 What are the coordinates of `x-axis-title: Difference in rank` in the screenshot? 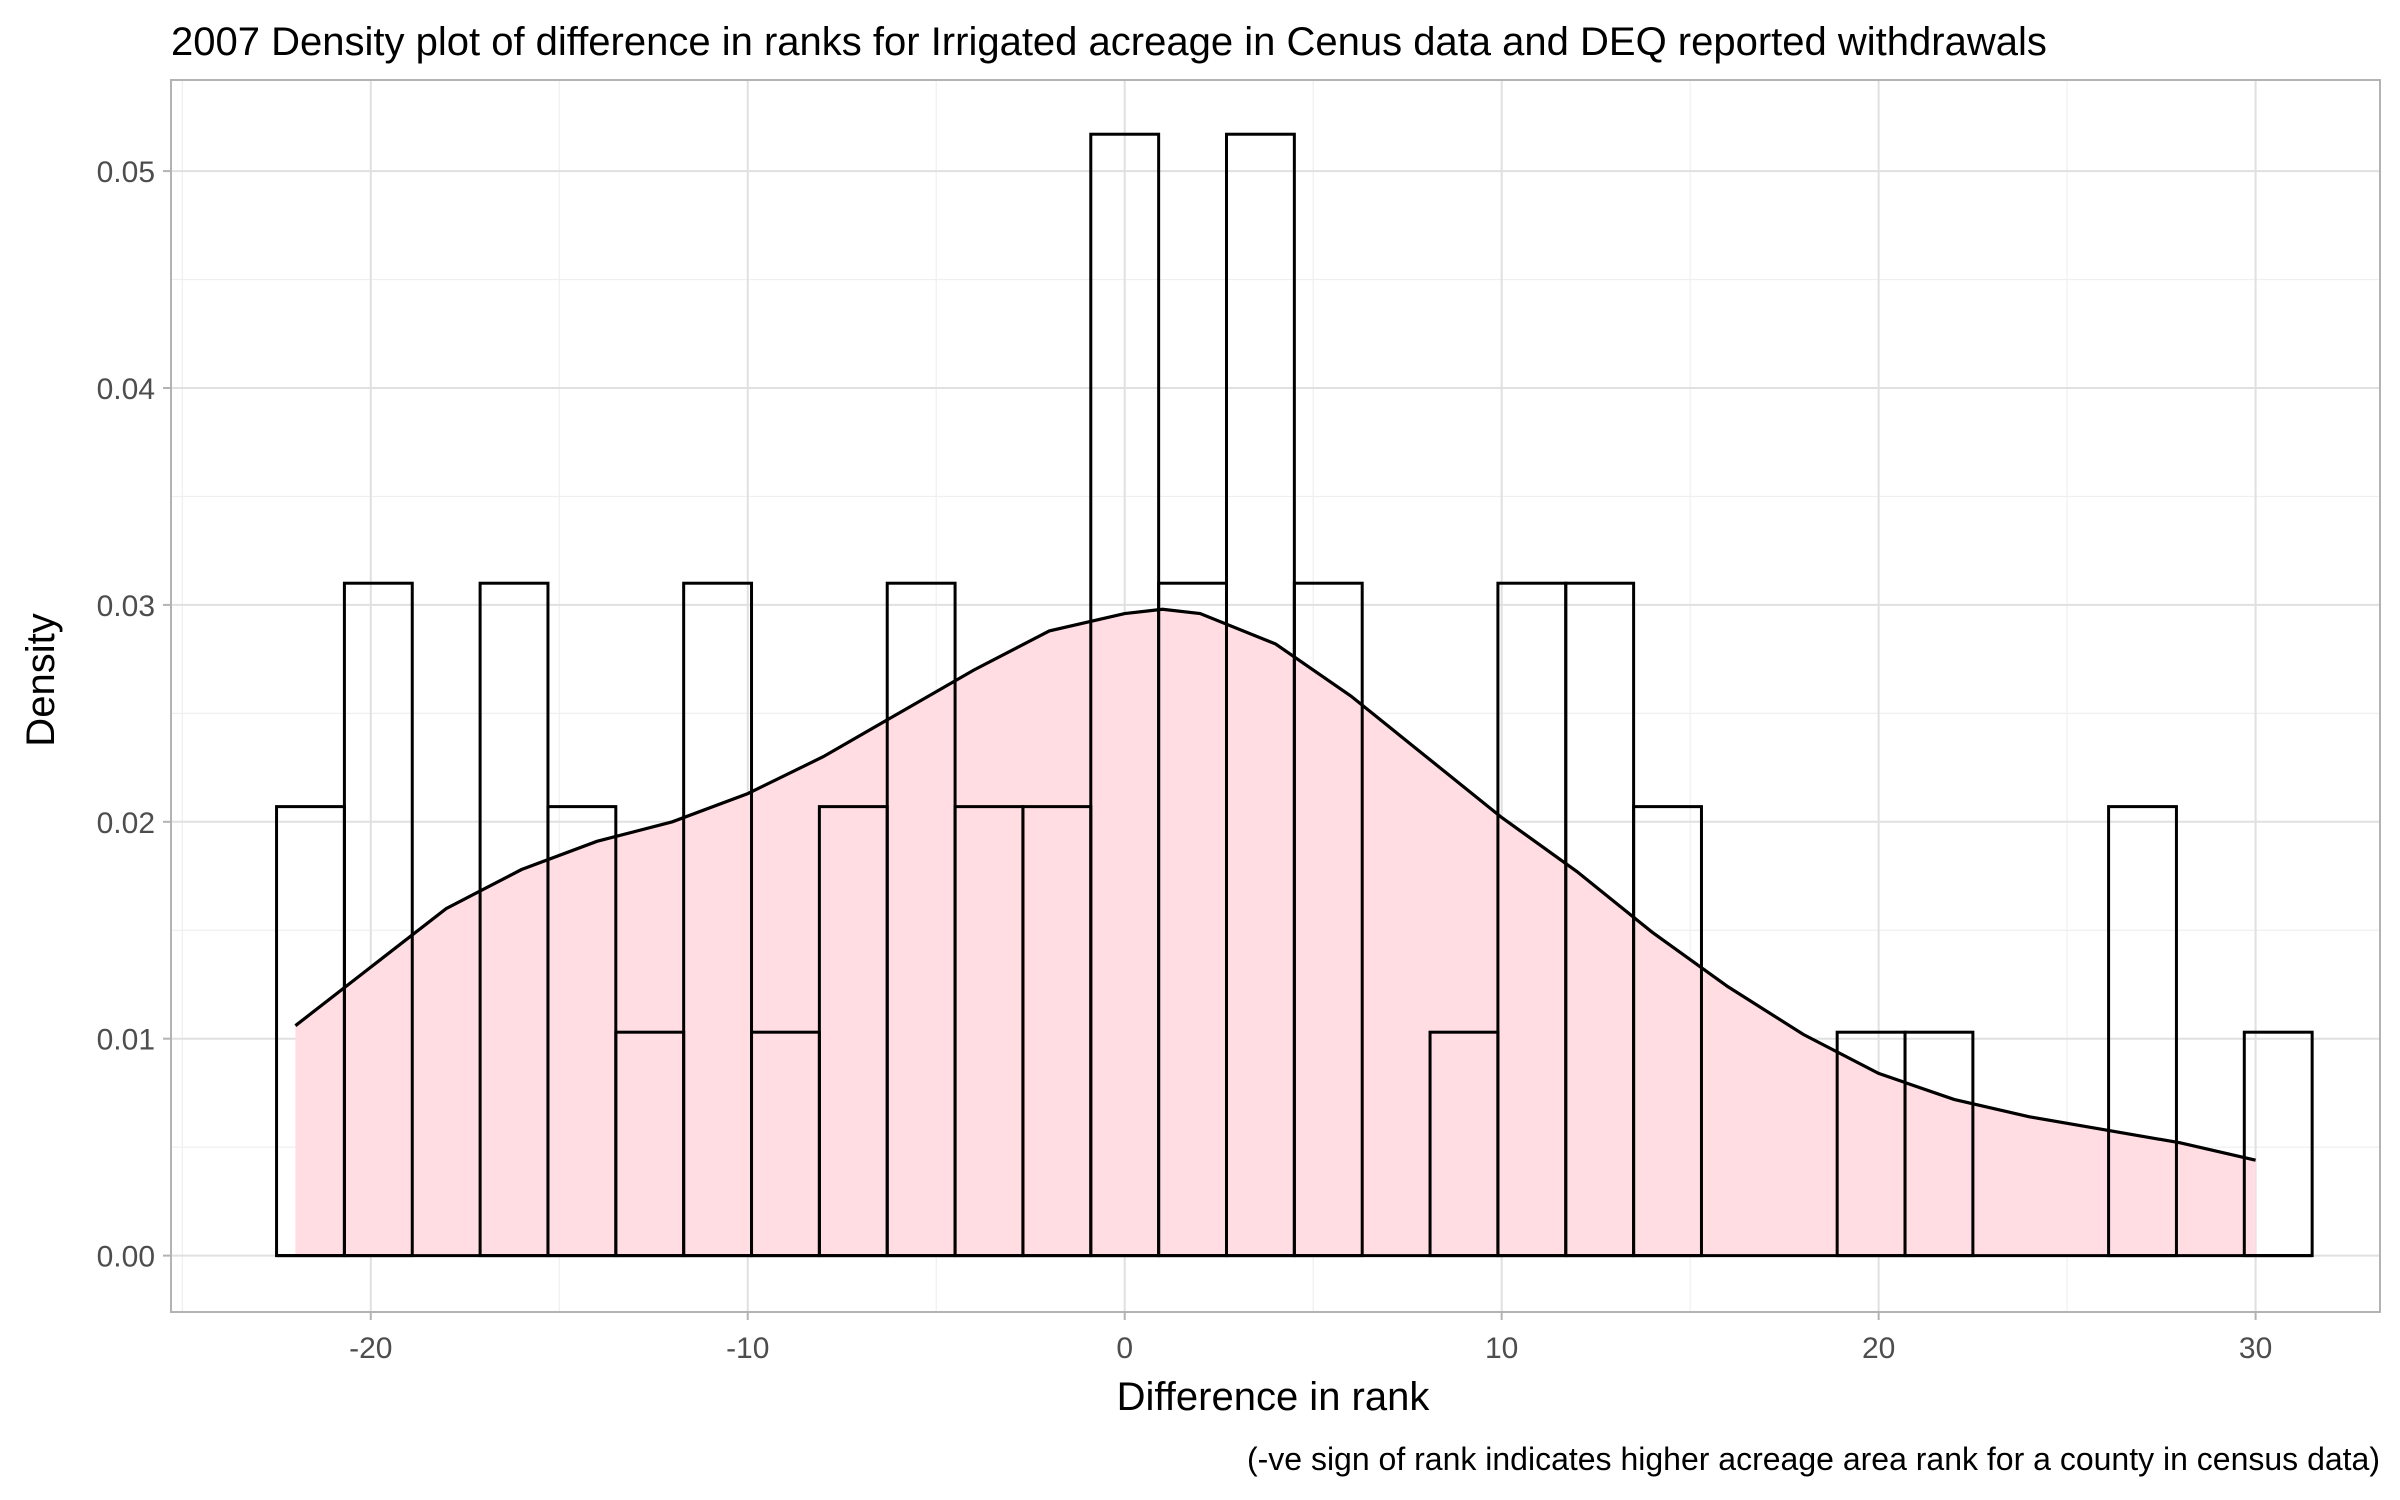 It's located at (1274, 1397).